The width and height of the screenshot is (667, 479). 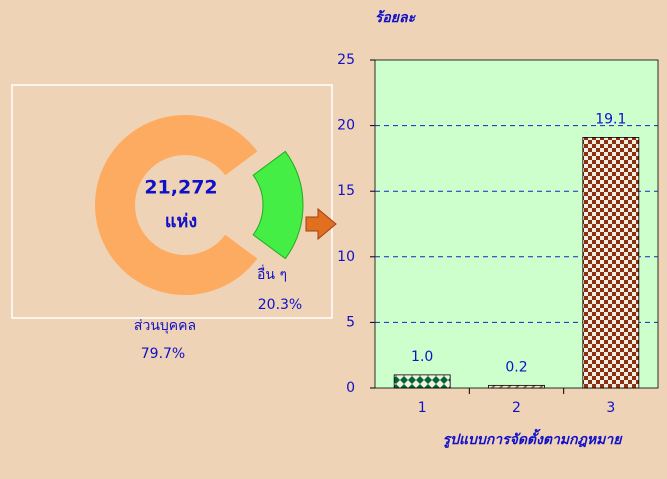 What do you see at coordinates (346, 257) in the screenshot?
I see `y-tick-label: 10` at bounding box center [346, 257].